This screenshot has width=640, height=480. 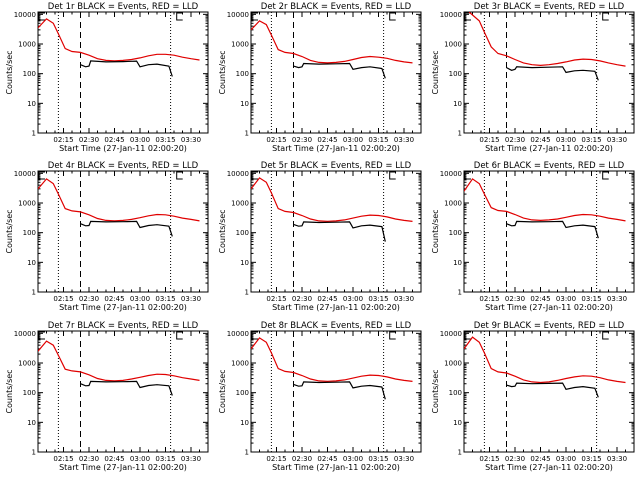 What do you see at coordinates (549, 166) in the screenshot?
I see `panel-title: Det 6r BLACK = Events, RED = LLD` at bounding box center [549, 166].